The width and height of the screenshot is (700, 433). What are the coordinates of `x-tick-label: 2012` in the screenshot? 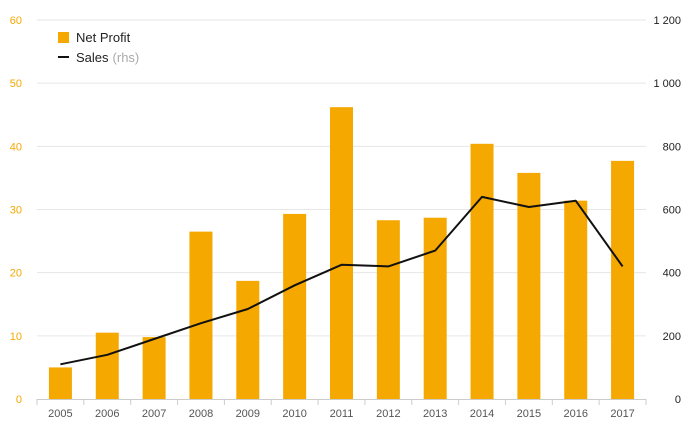 It's located at (388, 414).